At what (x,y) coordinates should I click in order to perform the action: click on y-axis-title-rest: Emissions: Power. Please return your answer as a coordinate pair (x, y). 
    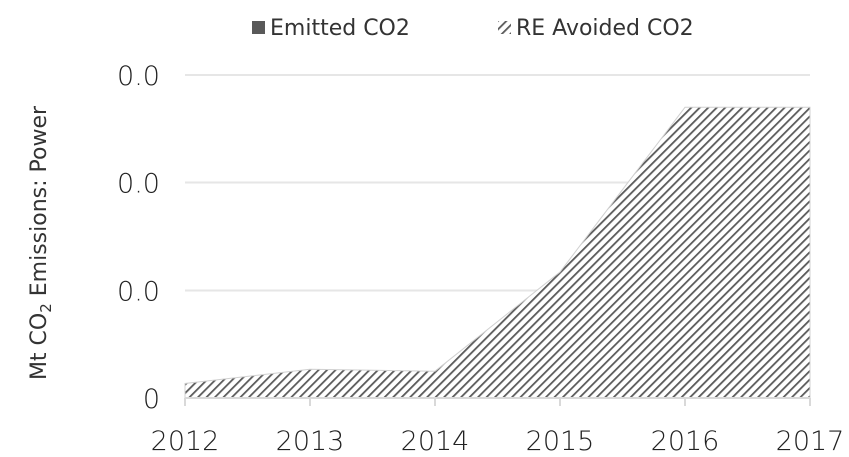
    Looking at the image, I should click on (39, 204).